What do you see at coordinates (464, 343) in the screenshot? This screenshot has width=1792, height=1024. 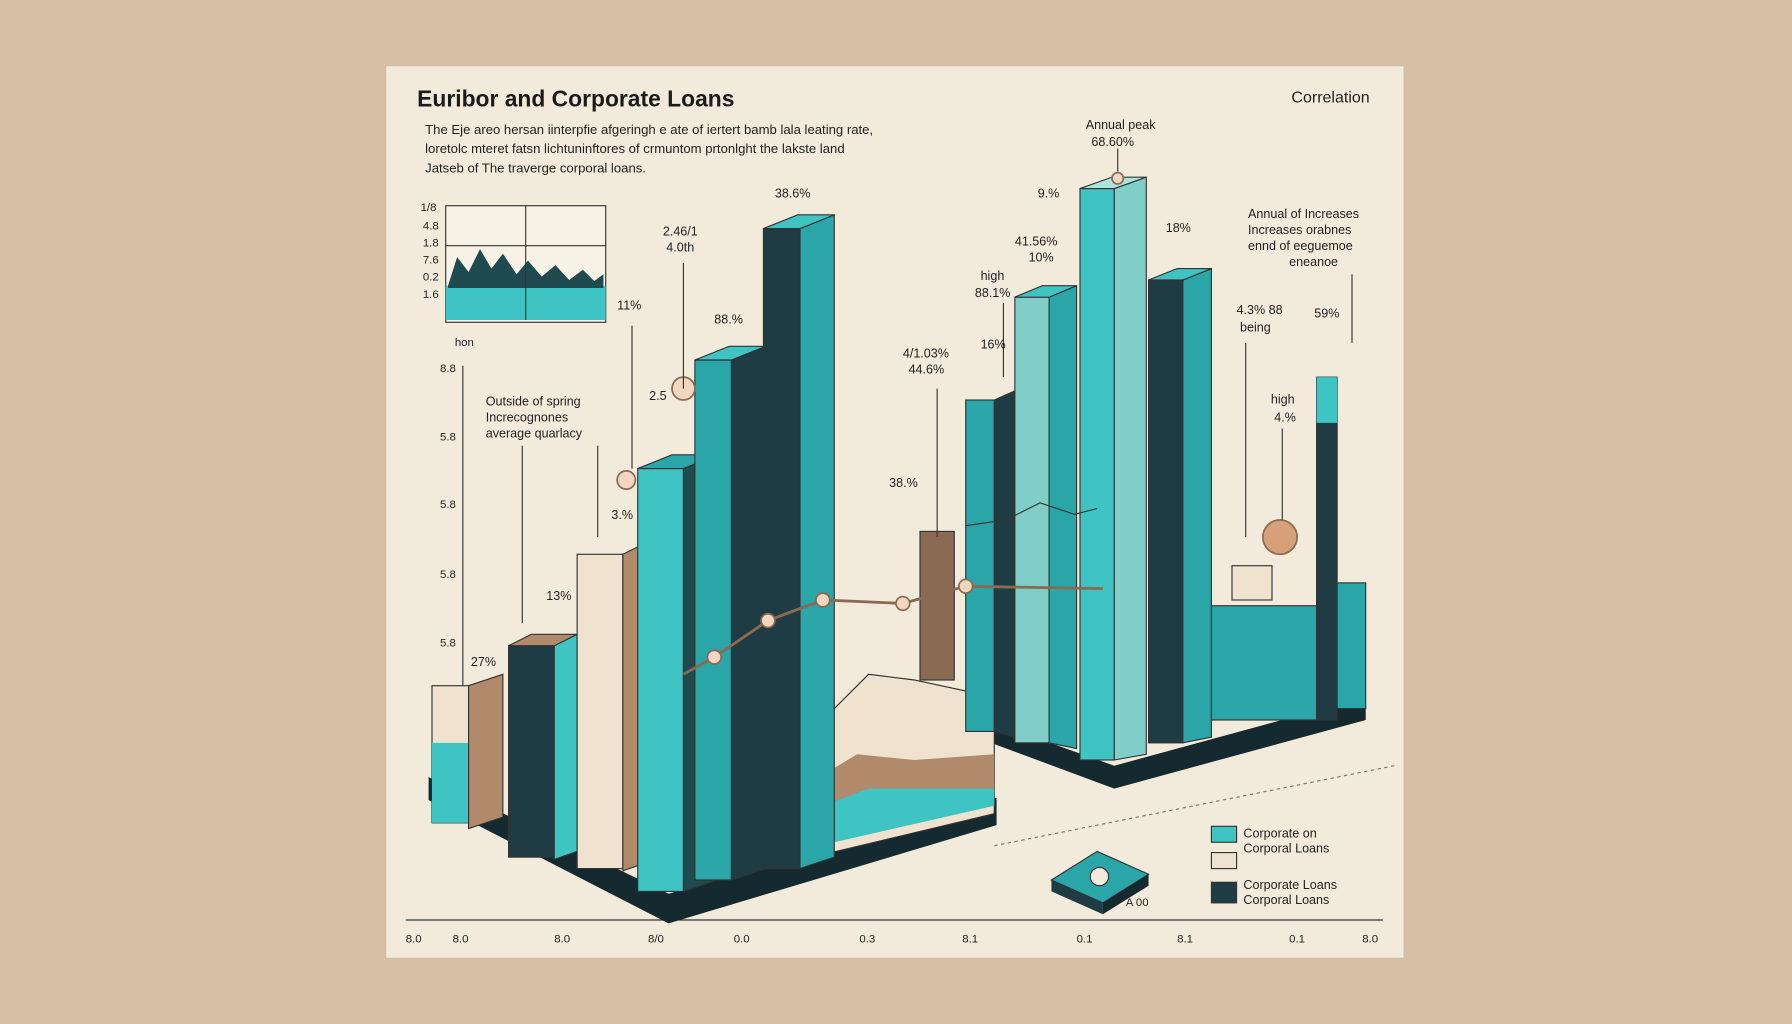 I see `inset-caption: hon` at bounding box center [464, 343].